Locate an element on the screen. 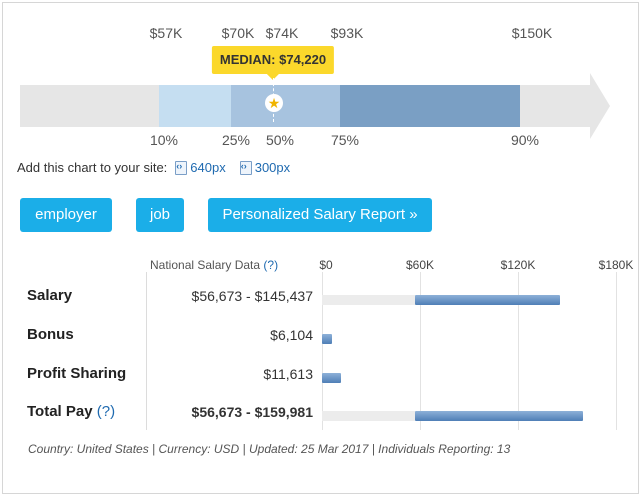  pct-label-25: 25% is located at coordinates (236, 140).